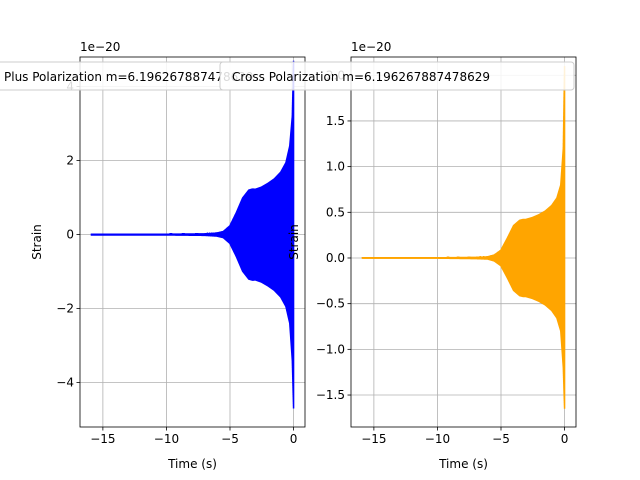  I want to click on legend-box, so click(397, 76).